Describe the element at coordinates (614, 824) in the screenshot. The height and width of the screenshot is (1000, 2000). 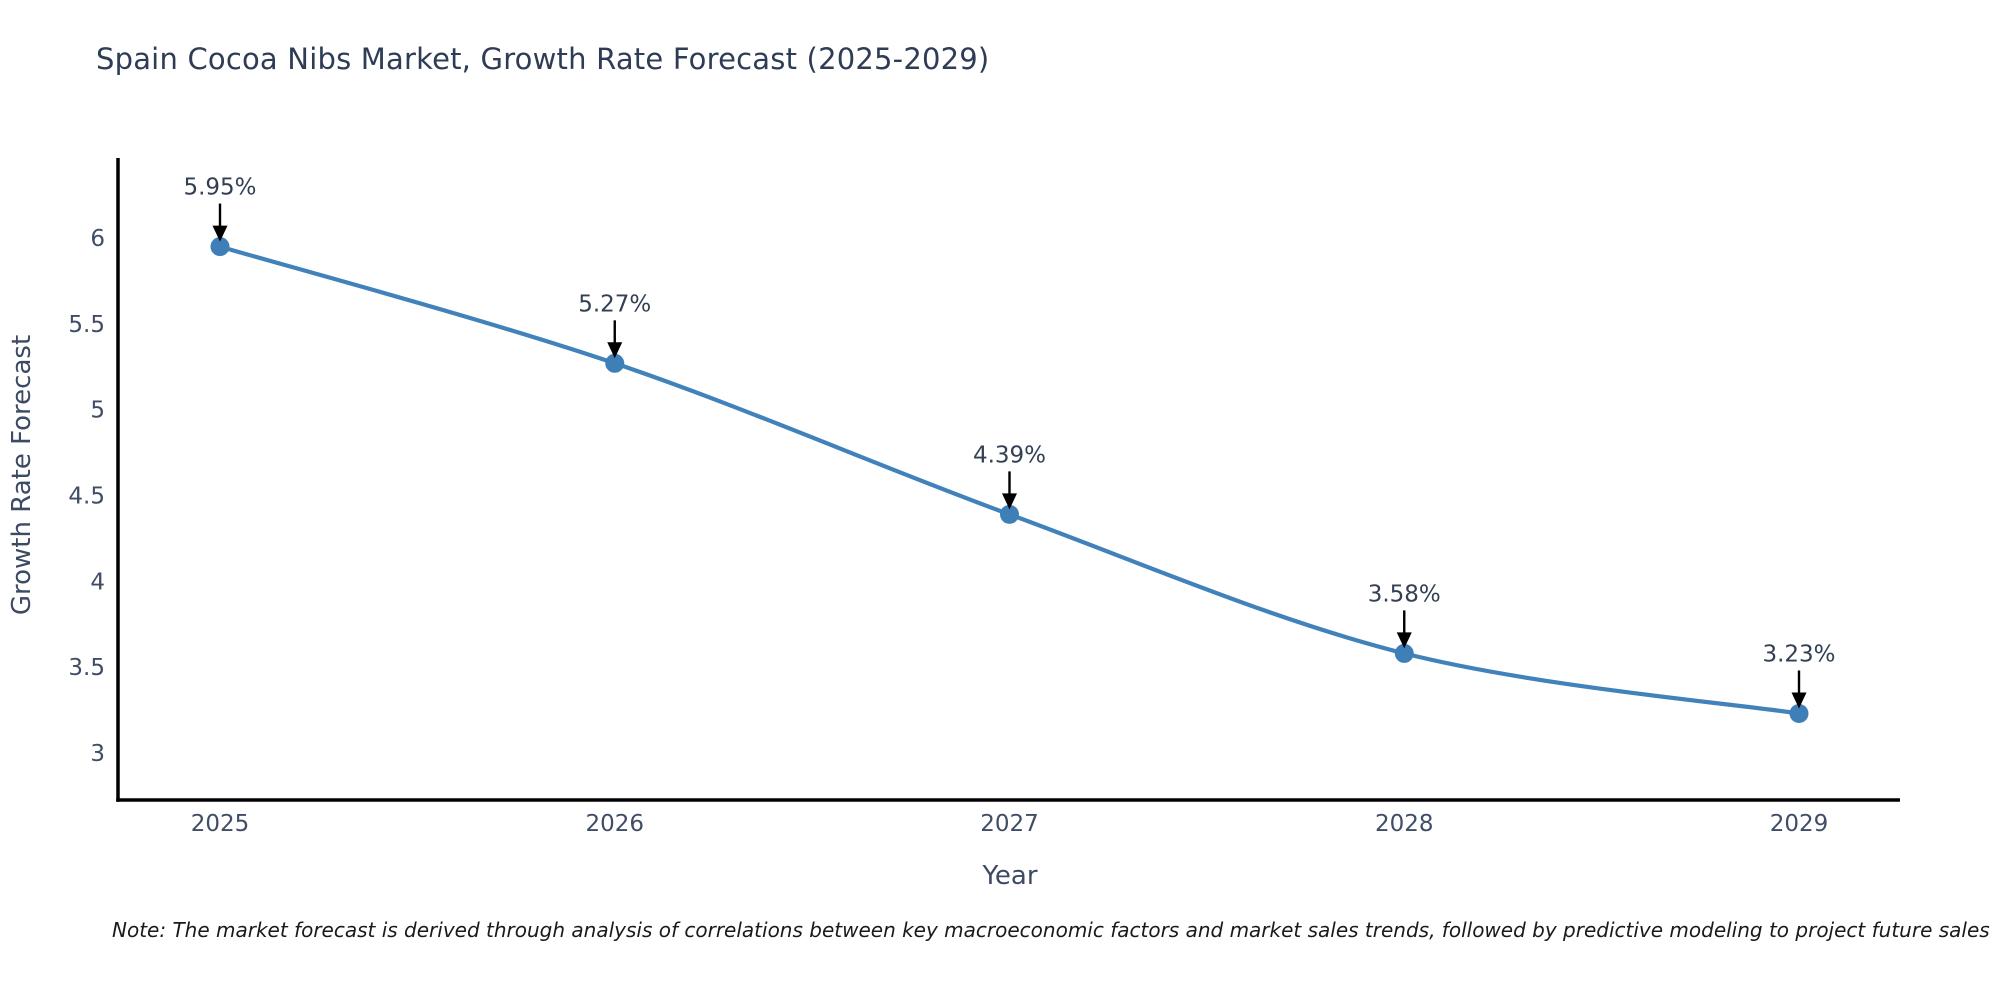
I see `x-axis-tick-label: 2026` at that location.